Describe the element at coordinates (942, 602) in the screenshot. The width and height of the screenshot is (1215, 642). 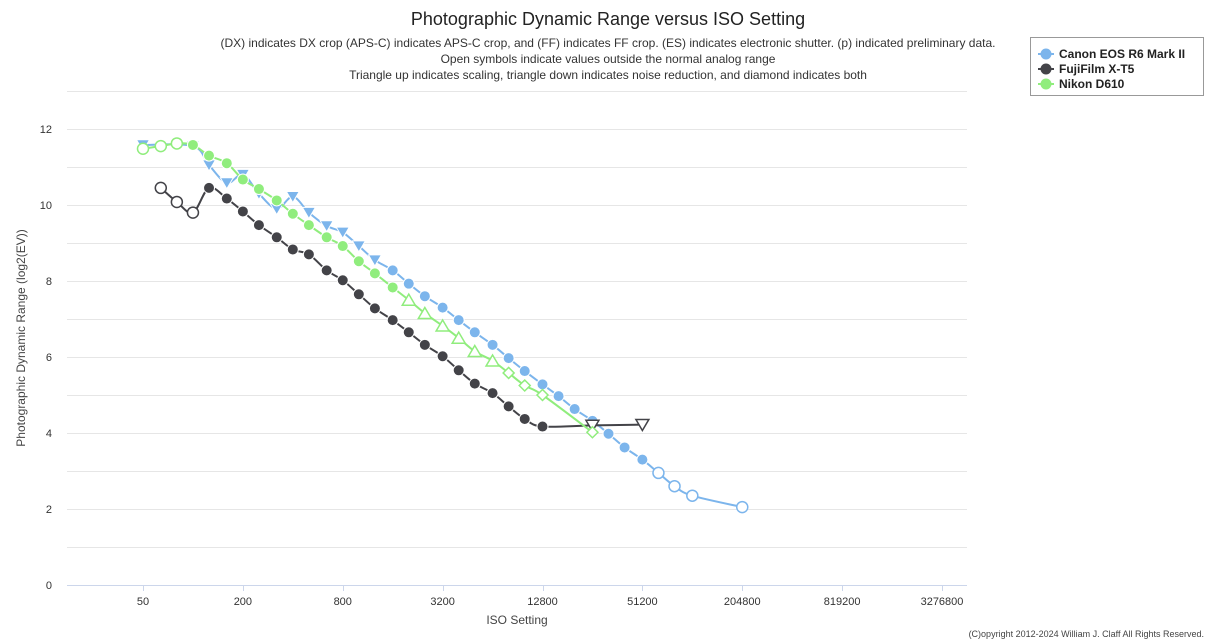
I see `x-tick-label: 3276800` at that location.